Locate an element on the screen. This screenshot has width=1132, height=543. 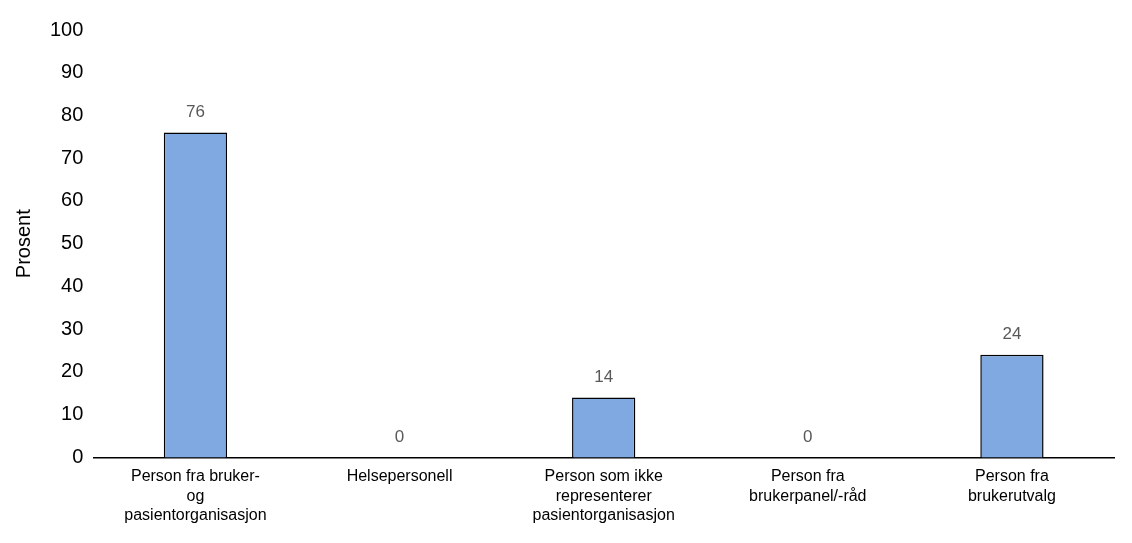
x-tick-label: Person fra brukerutvalg is located at coordinates (1011, 485).